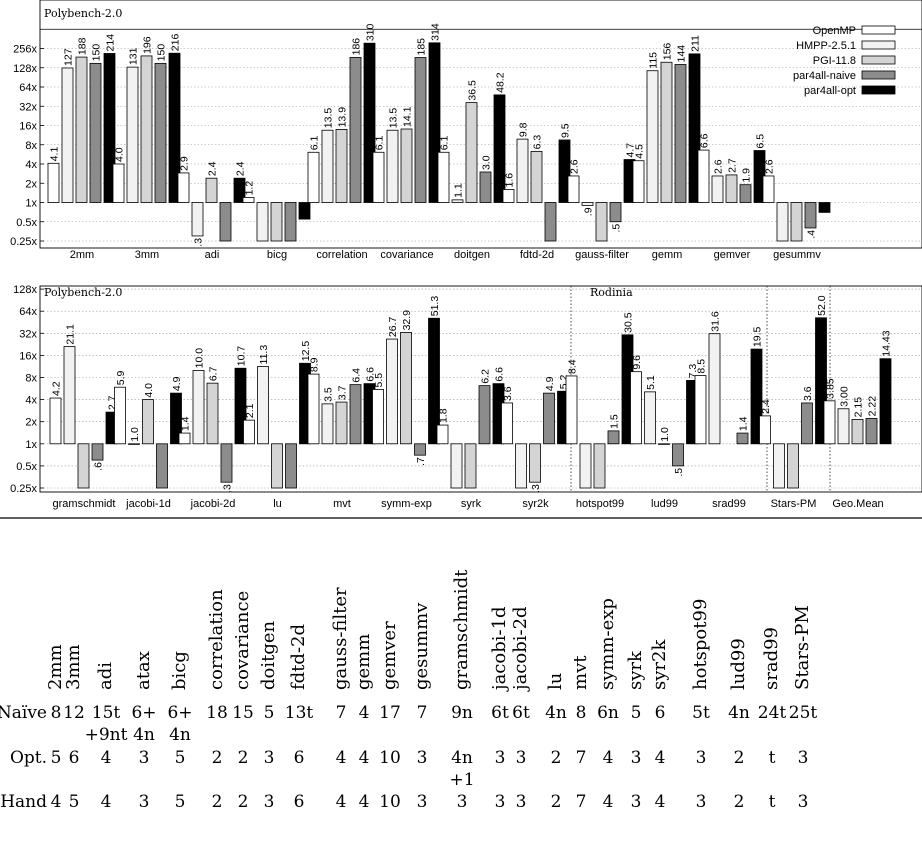  Describe the element at coordinates (340, 638) in the screenshot. I see `table-column-header: gauss-filter` at that location.